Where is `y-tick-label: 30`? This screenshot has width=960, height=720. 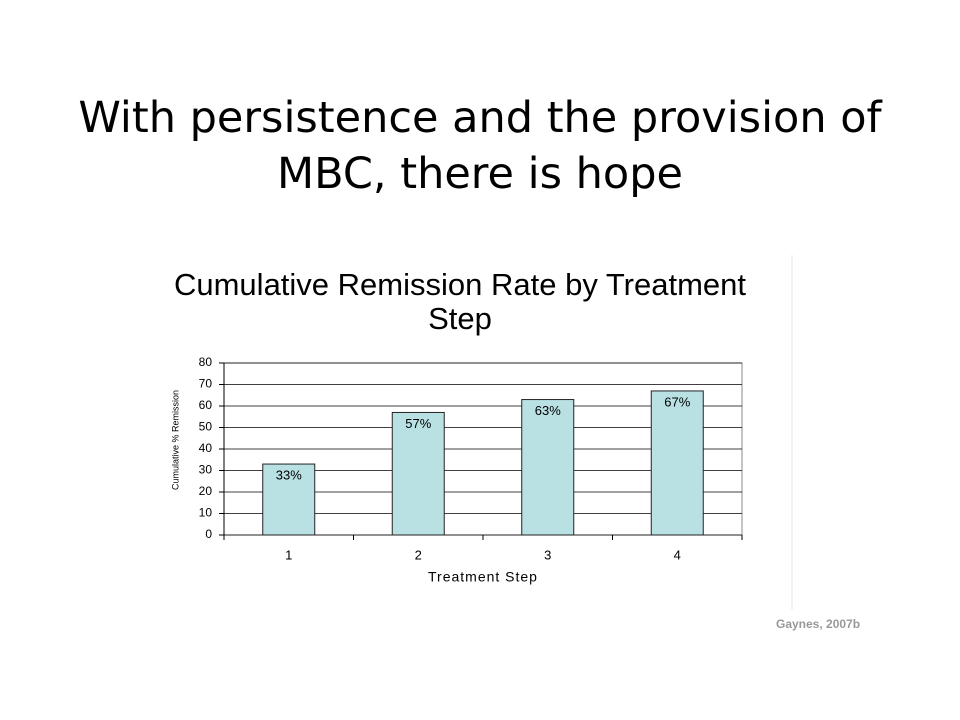
y-tick-label: 30 is located at coordinates (206, 470).